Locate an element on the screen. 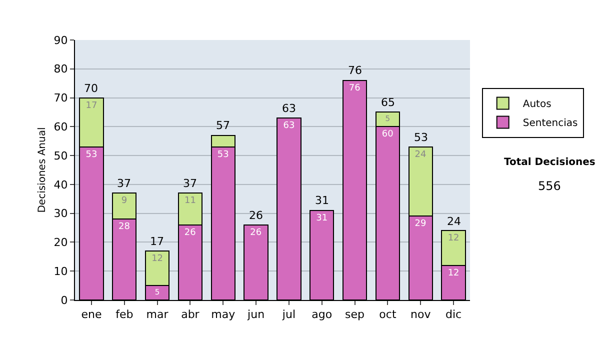 Image resolution: width=600 pixels, height=340 pixels. y-axis-title: Decisiones Anual is located at coordinates (42, 170).